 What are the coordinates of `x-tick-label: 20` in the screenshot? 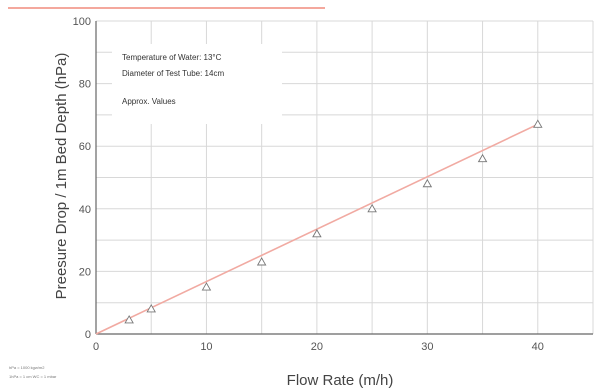 It's located at (317, 347).